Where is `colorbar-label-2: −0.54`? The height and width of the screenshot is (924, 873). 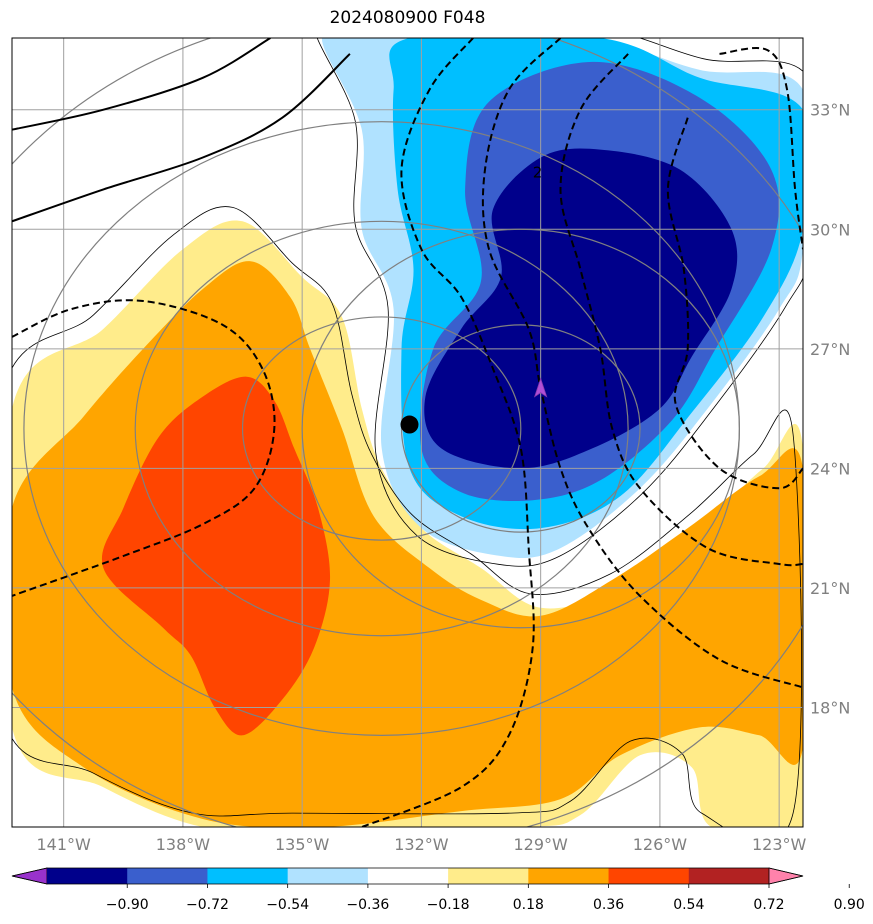 colorbar-label-2: −0.54 is located at coordinates (287, 905).